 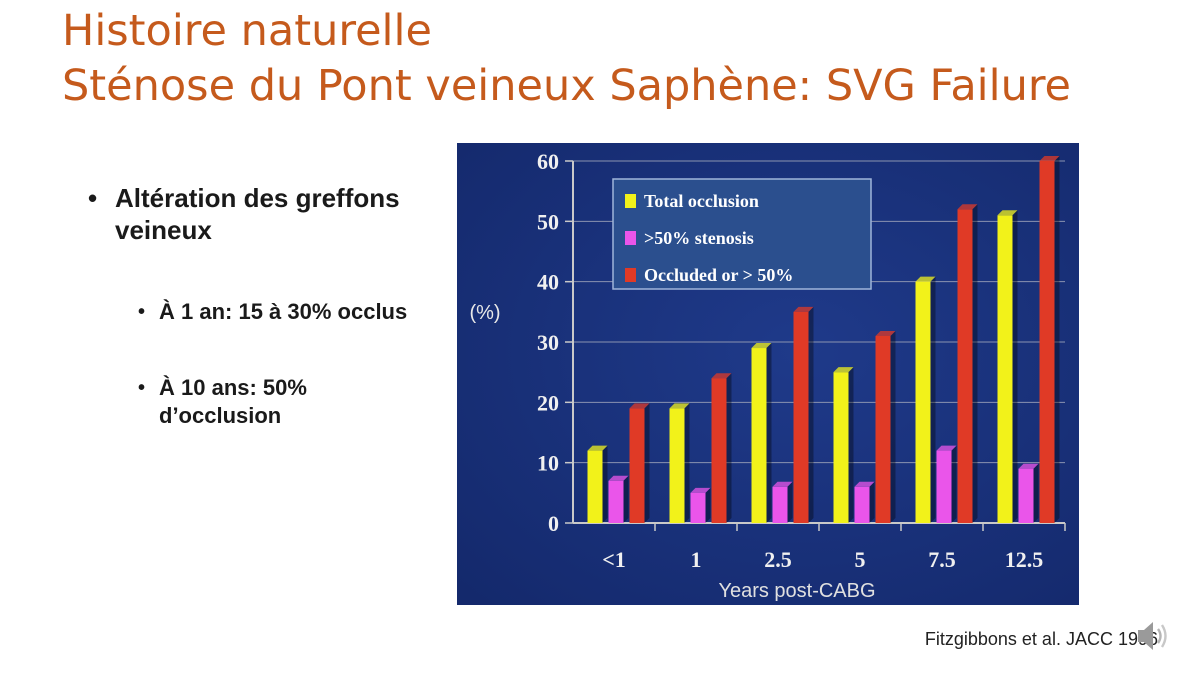 What do you see at coordinates (860, 559) in the screenshot?
I see `x-tick-label: 5` at bounding box center [860, 559].